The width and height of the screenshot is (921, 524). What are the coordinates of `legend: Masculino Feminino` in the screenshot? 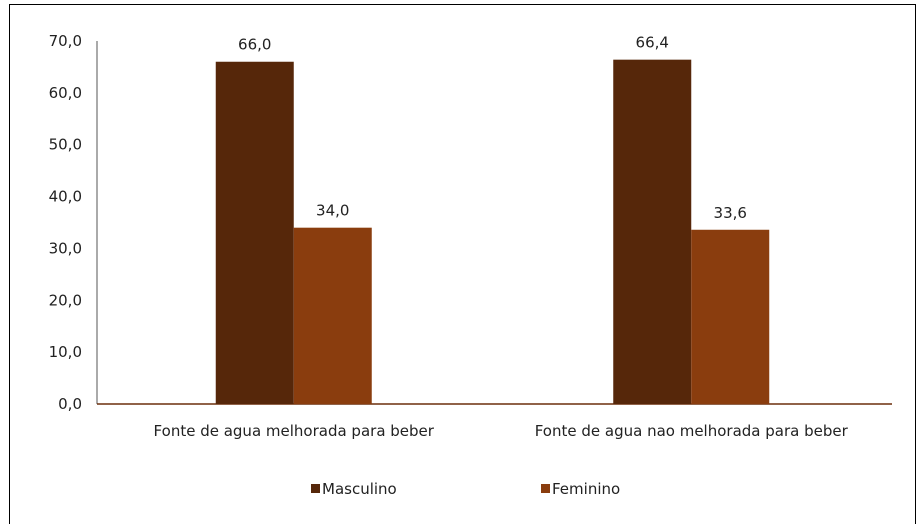 It's located at (465, 489).